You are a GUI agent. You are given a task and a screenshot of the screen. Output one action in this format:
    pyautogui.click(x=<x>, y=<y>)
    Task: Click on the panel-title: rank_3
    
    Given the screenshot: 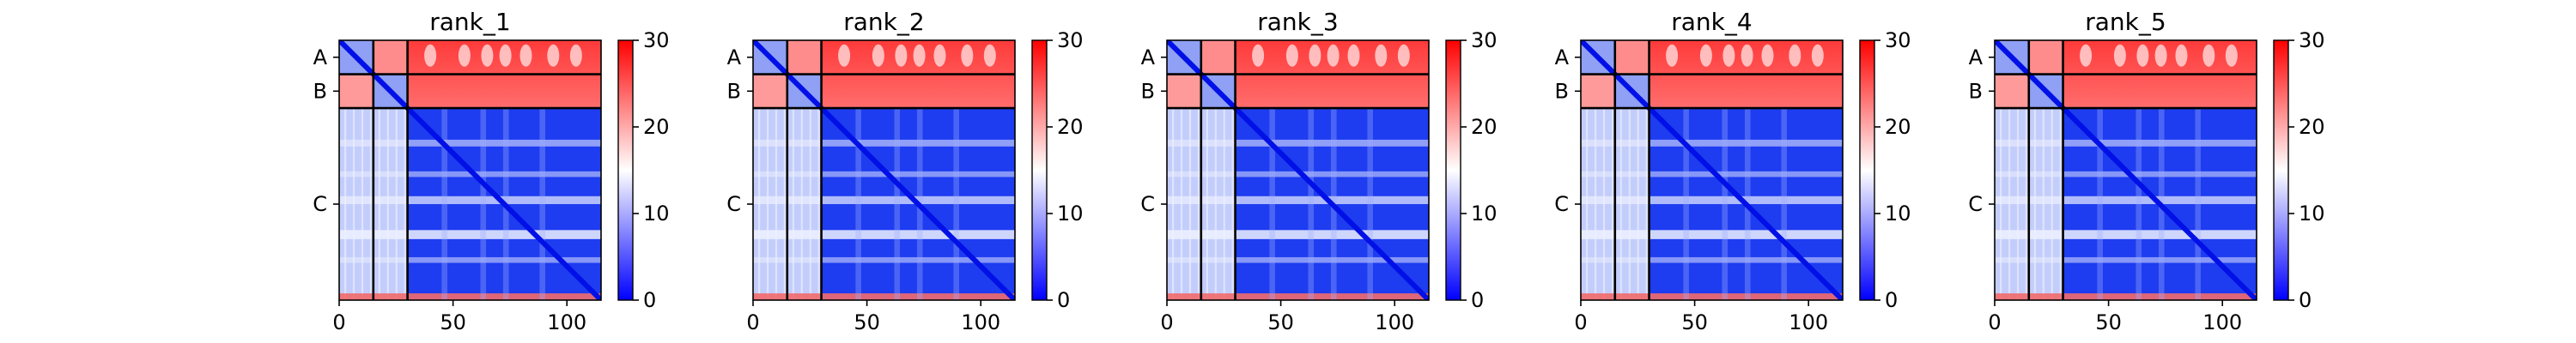 What is the action you would take?
    pyautogui.click(x=1297, y=22)
    